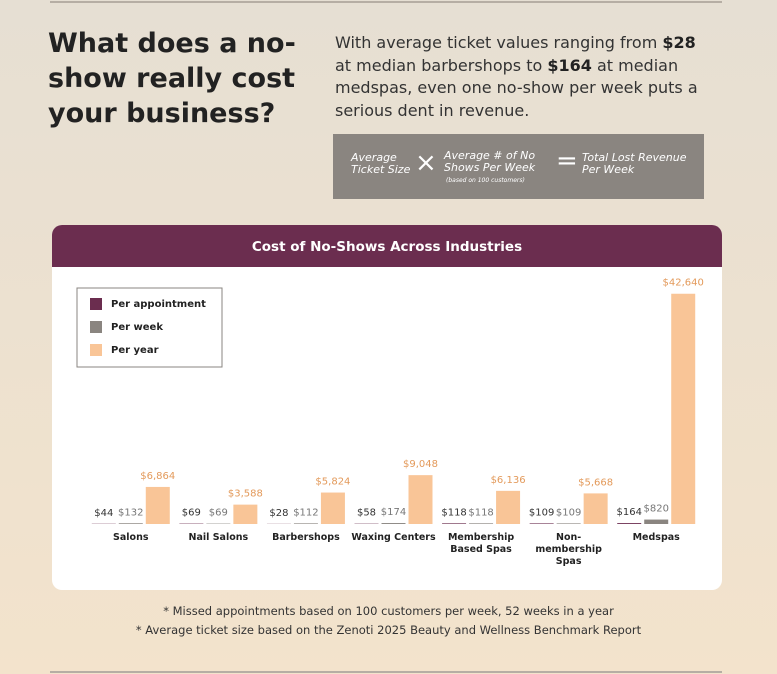 This screenshot has width=777, height=674. What do you see at coordinates (332, 482) in the screenshot?
I see `value-label: $5,824` at bounding box center [332, 482].